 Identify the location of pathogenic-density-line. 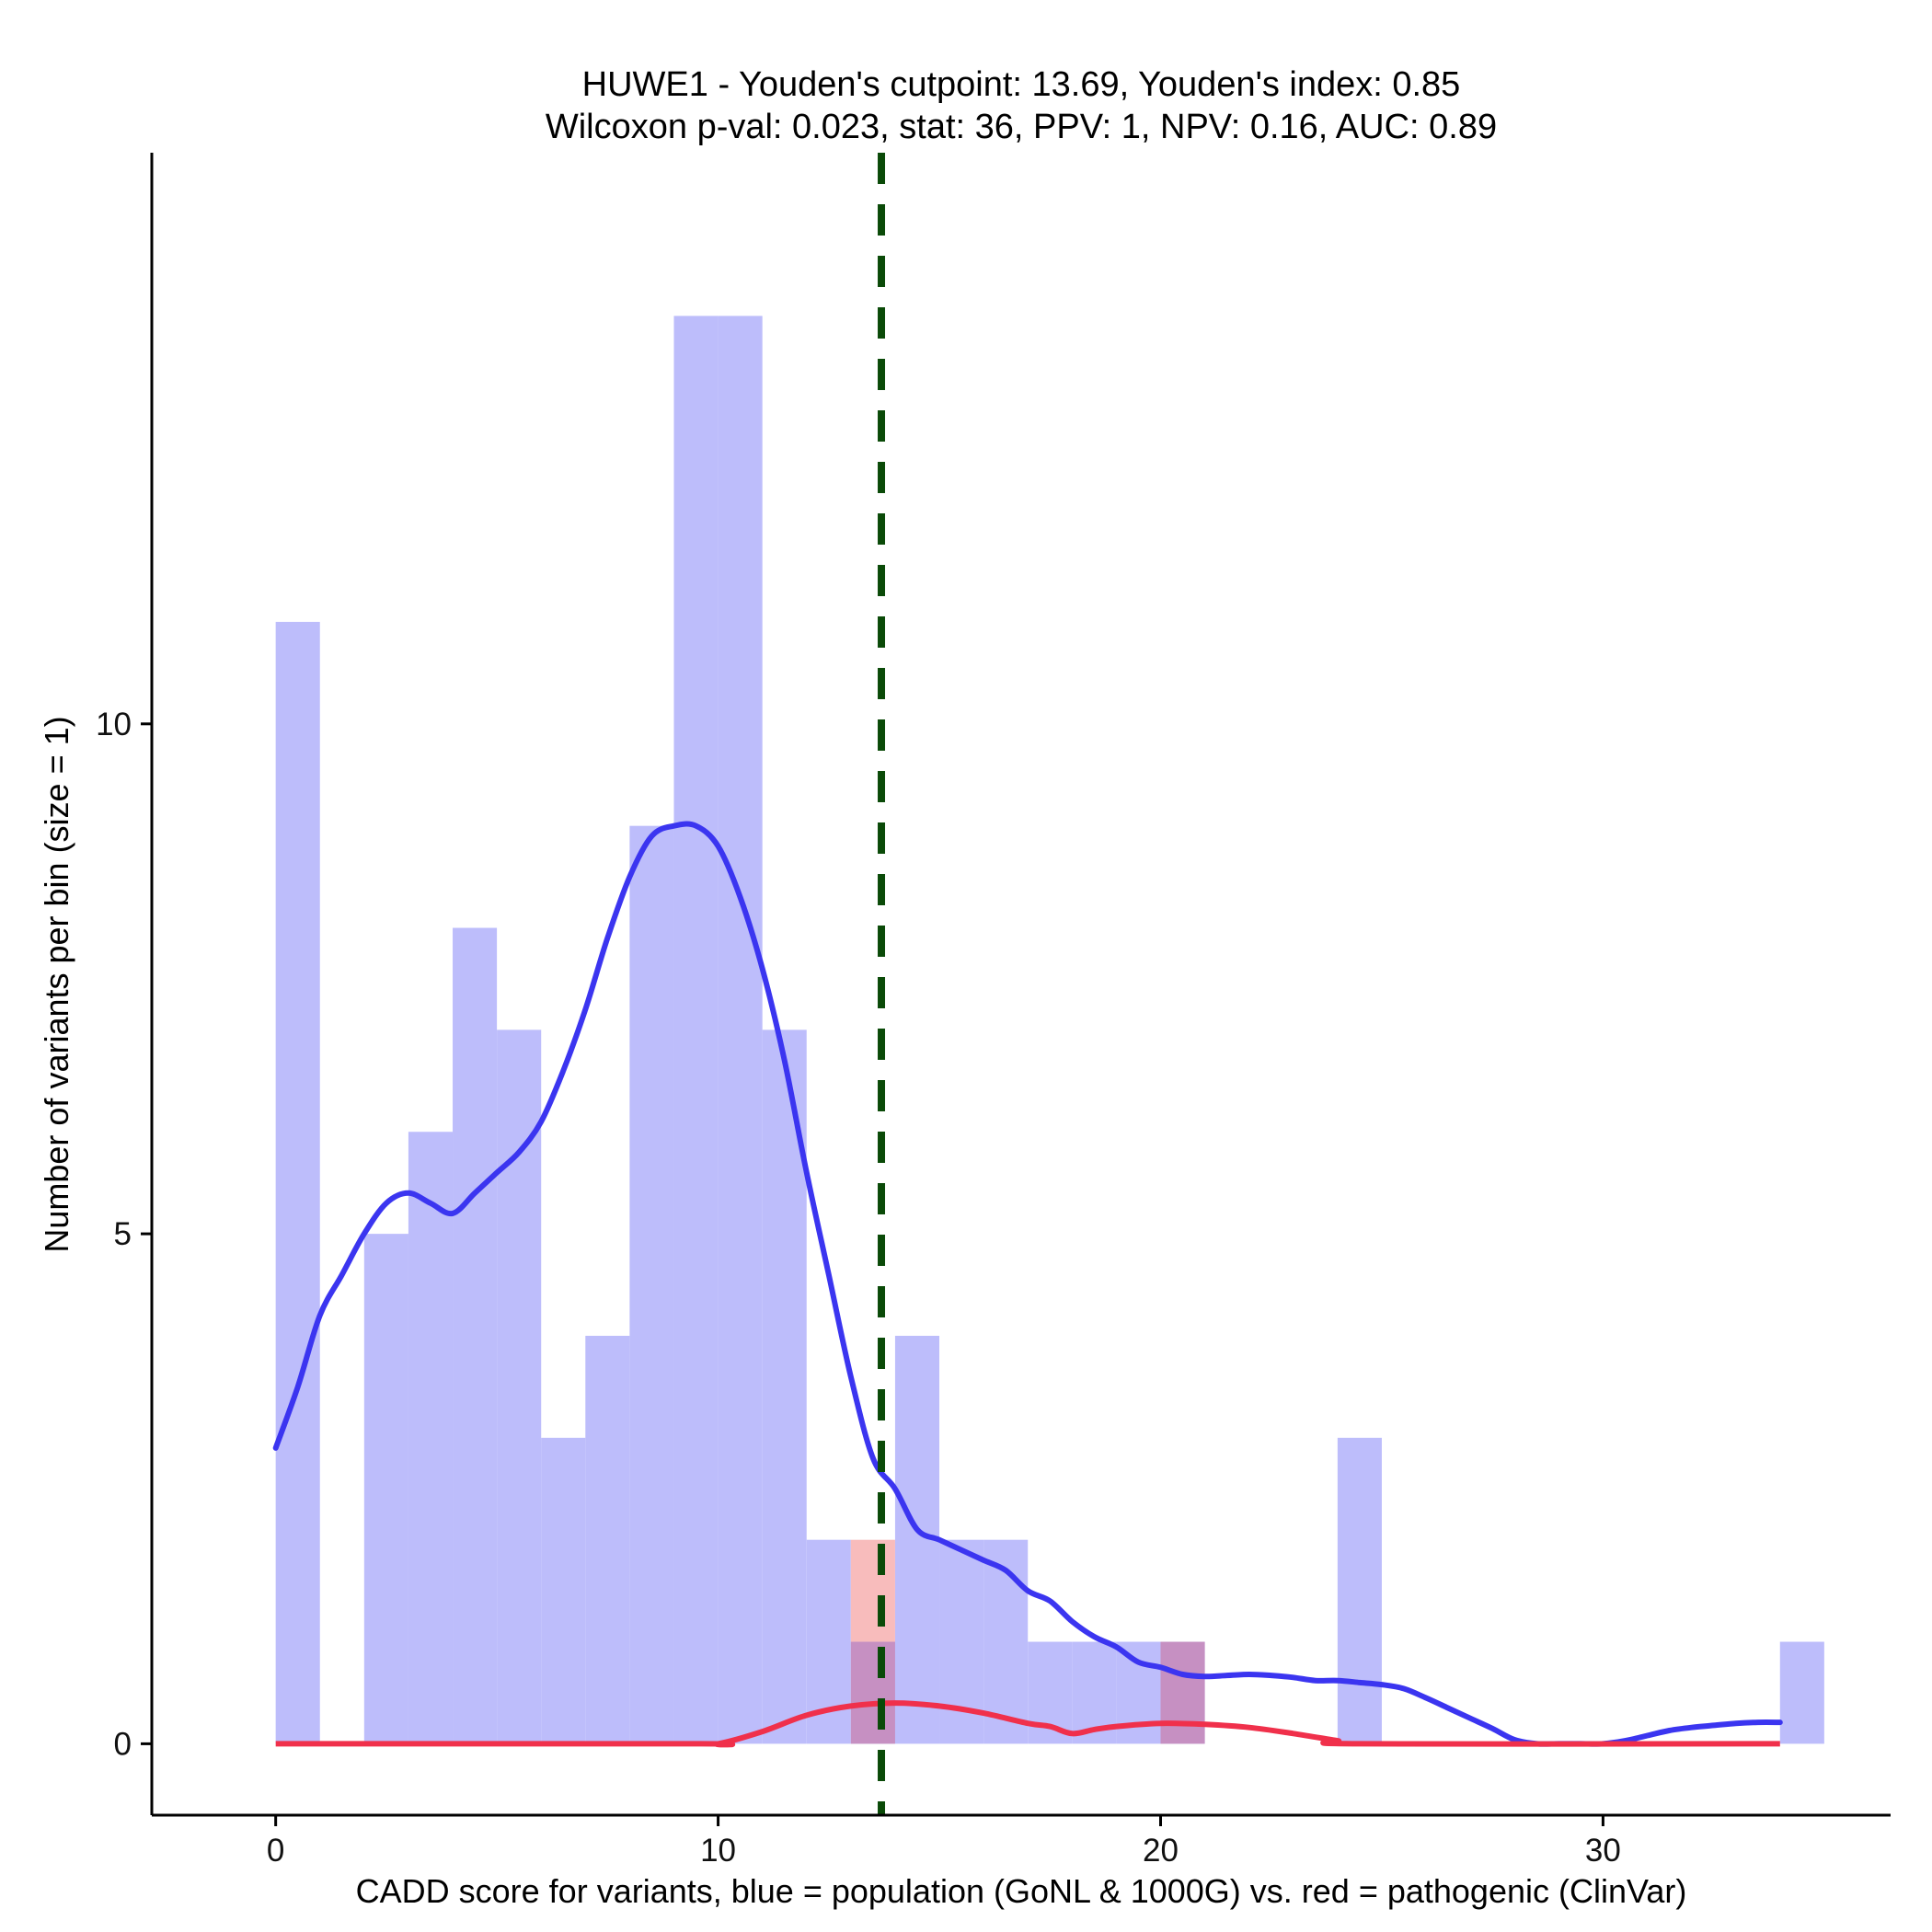
(1027, 1724).